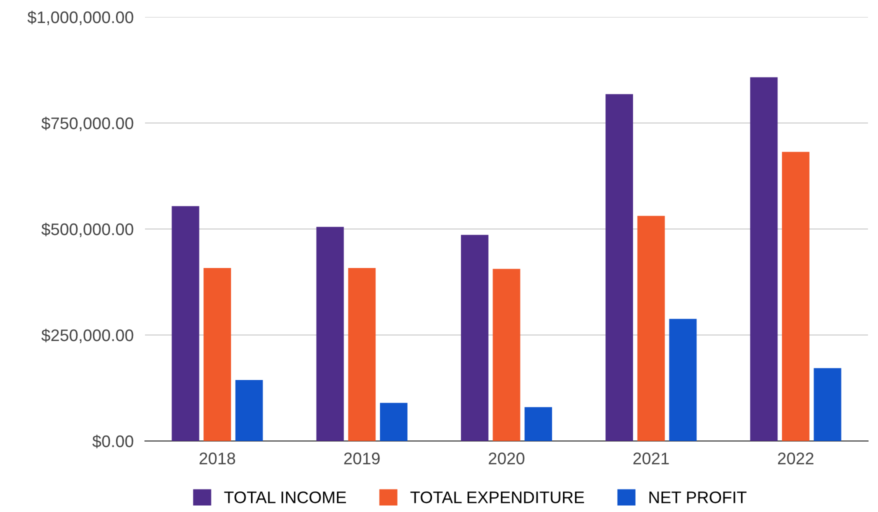 This screenshot has height=512, width=878. What do you see at coordinates (796, 458) in the screenshot?
I see `x-tick-label: 2022` at bounding box center [796, 458].